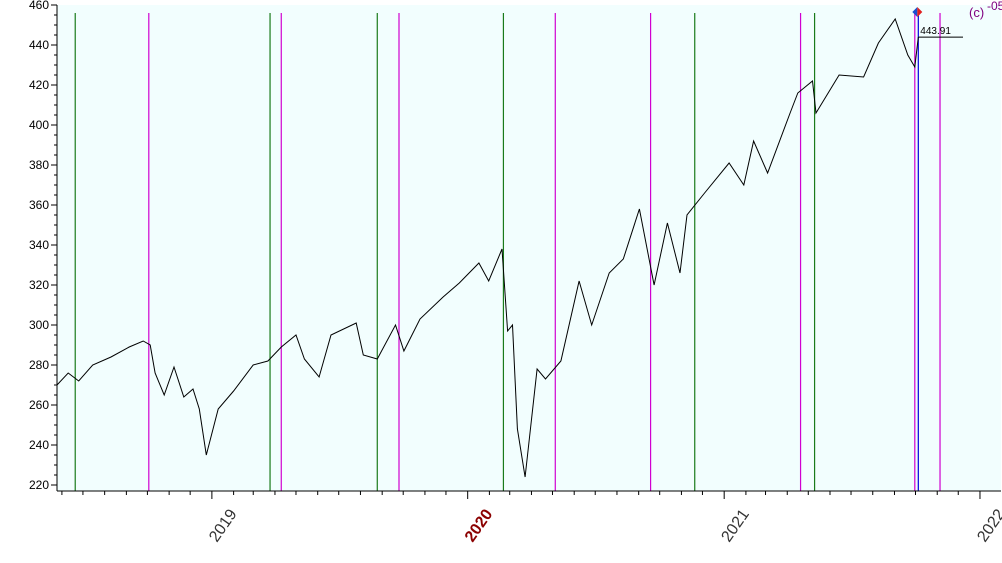 Image resolution: width=1002 pixels, height=563 pixels. I want to click on y-tick-label: 220, so click(39, 485).